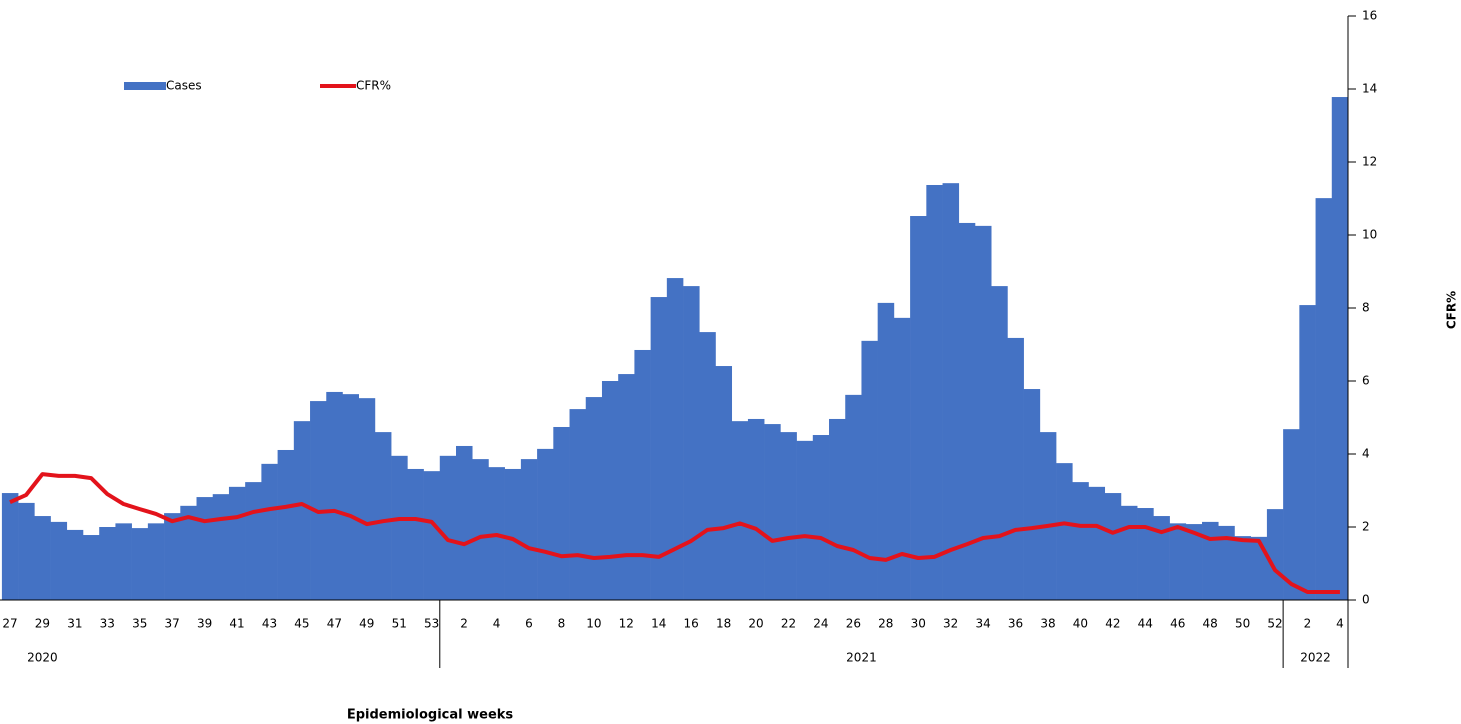 Image resolution: width=1461 pixels, height=724 pixels. Describe the element at coordinates (1242, 624) in the screenshot. I see `x-tick-label: 50` at that location.